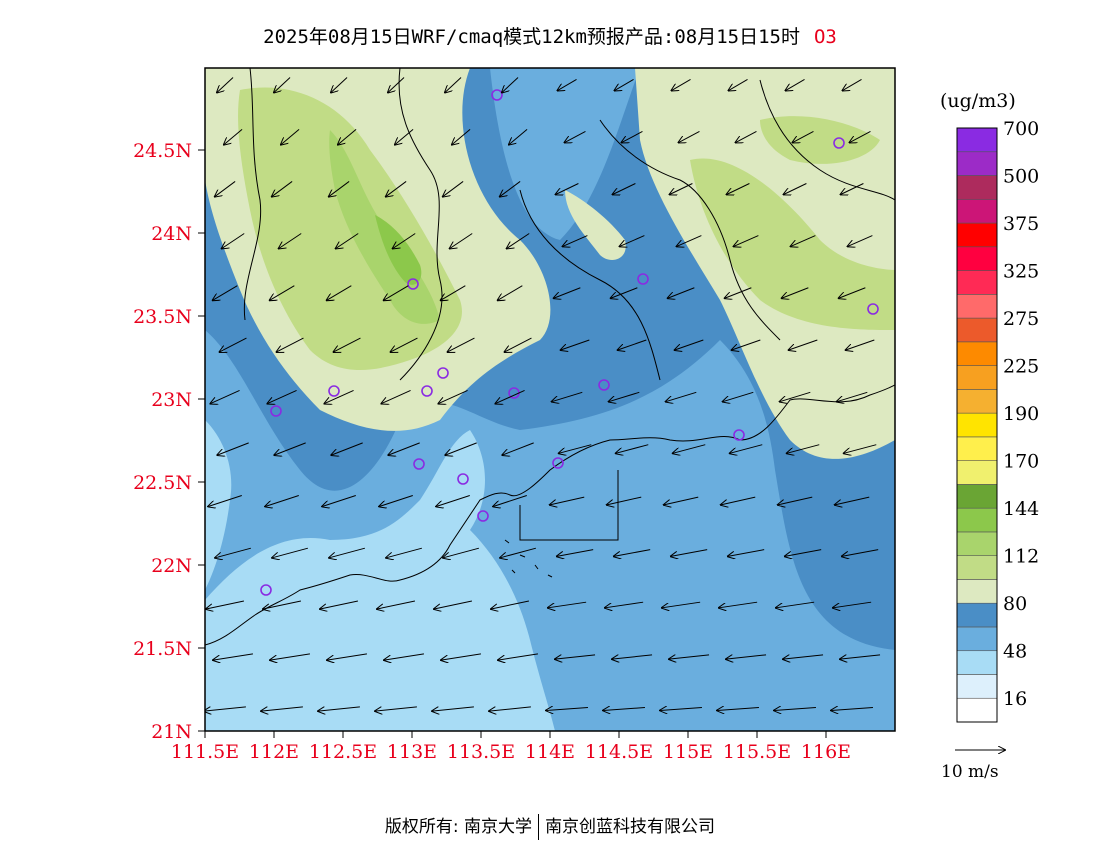  I want to click on field-band-96-112-ne2, so click(820, 140).